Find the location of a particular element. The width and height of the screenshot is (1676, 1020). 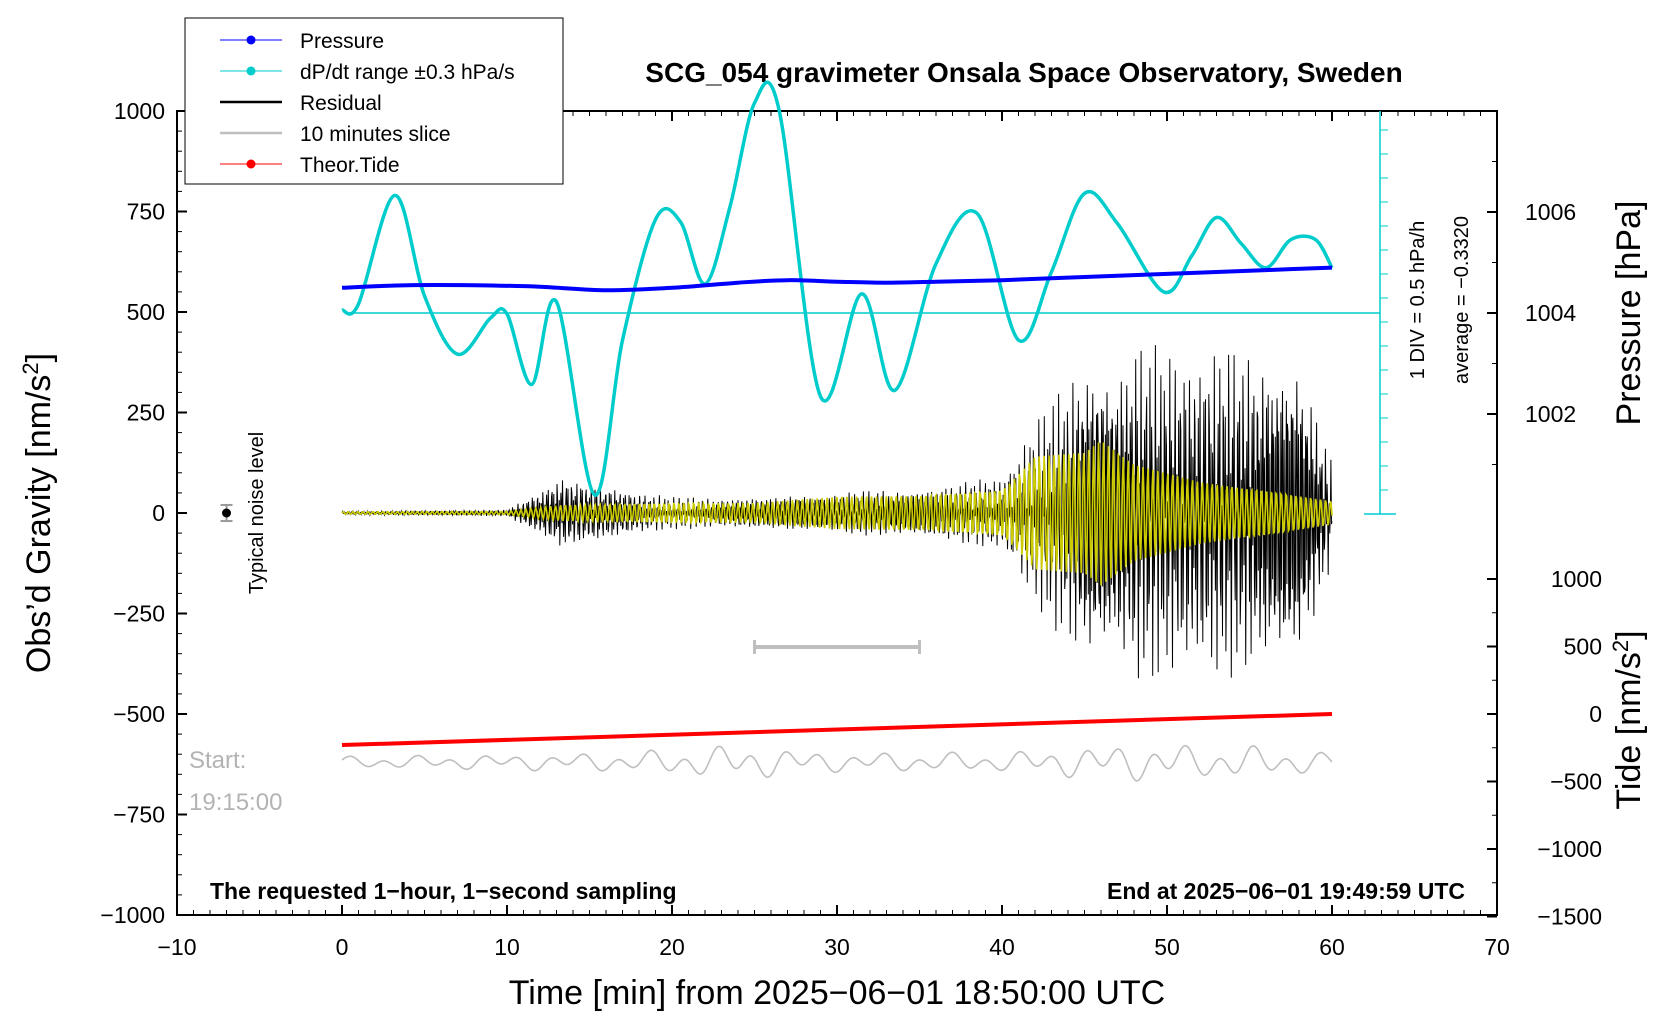

tide-tick-label: 500 is located at coordinates (1583, 647).